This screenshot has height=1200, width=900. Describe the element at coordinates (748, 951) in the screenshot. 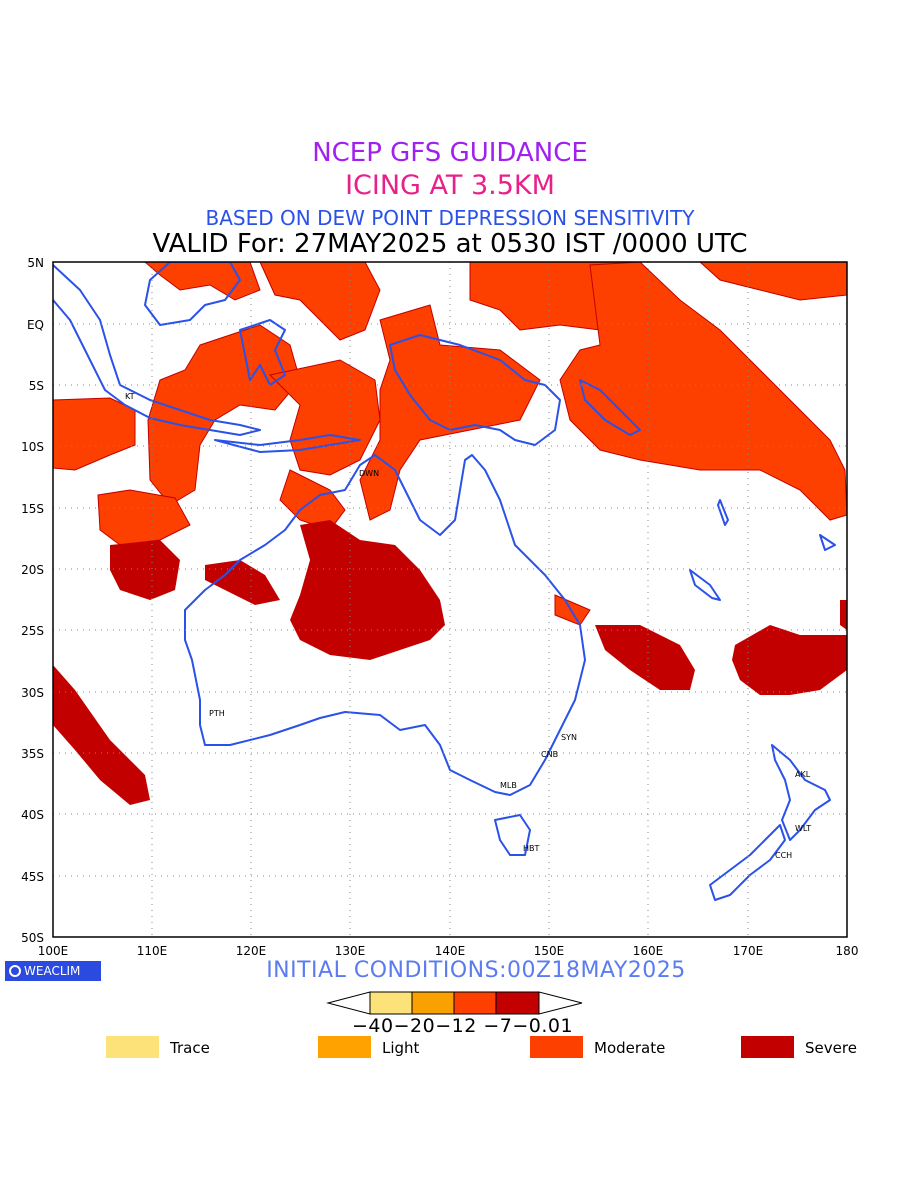

I see `lon-label: 170E` at that location.